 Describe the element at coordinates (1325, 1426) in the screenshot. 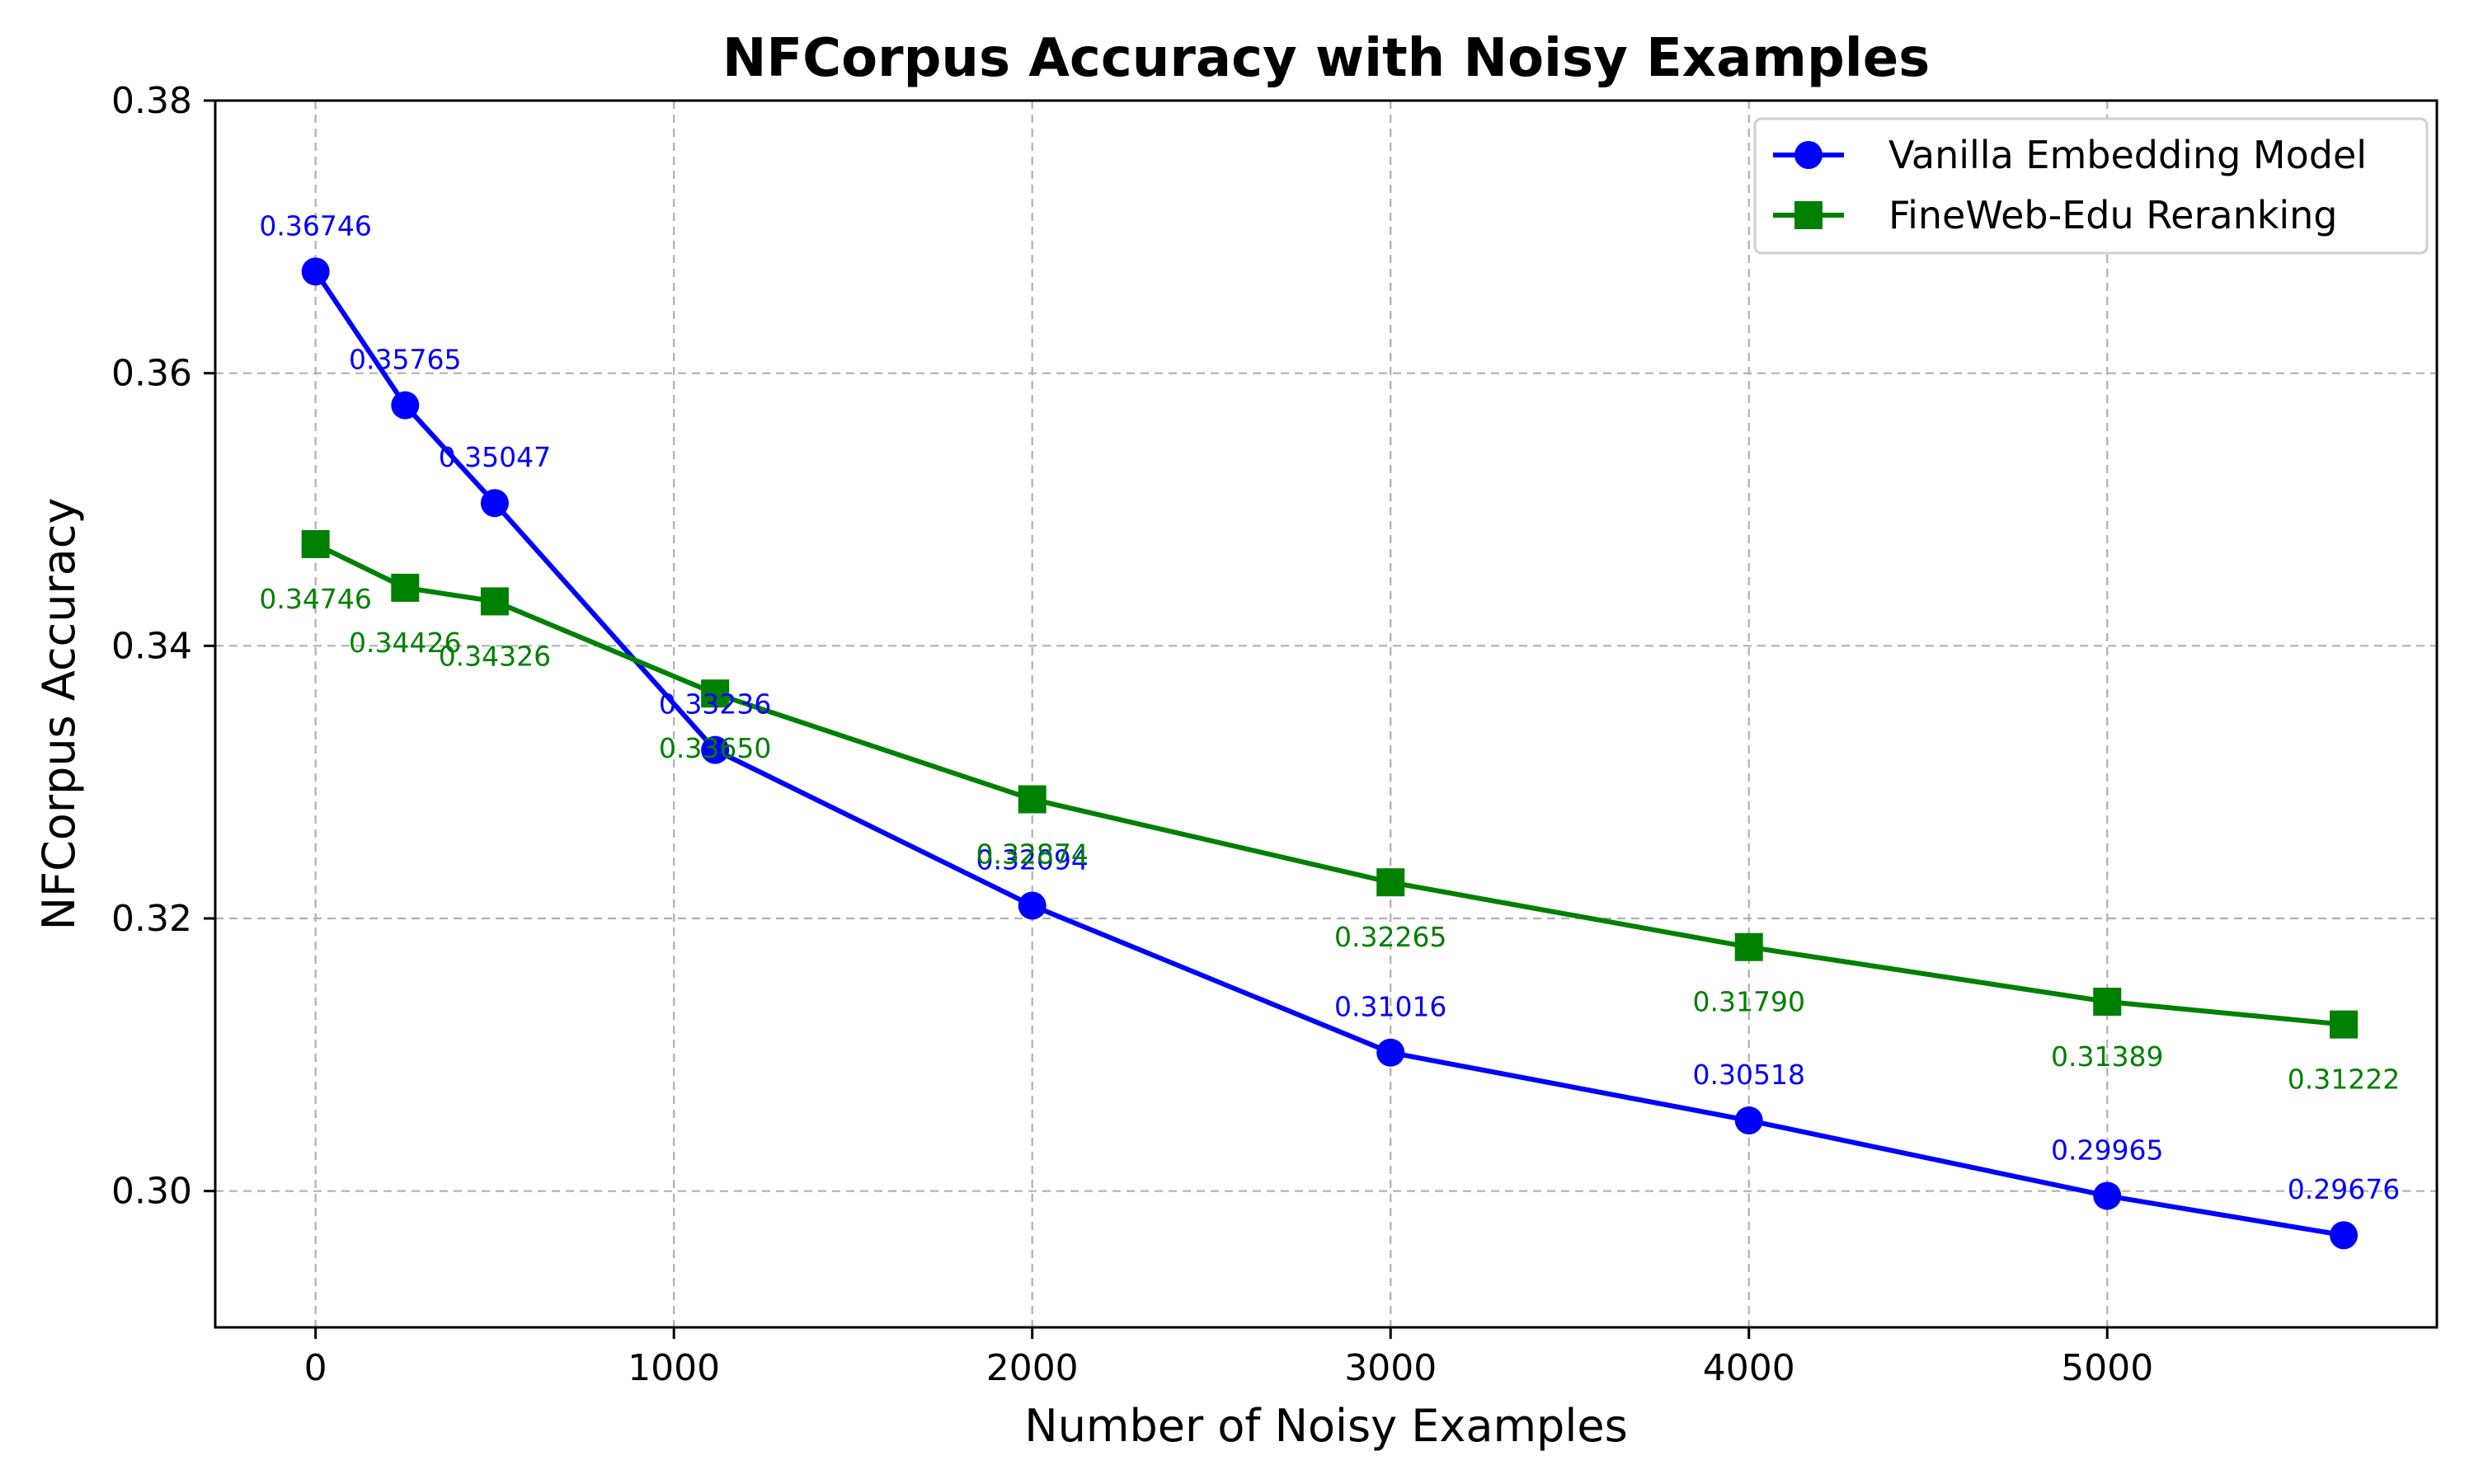

I see `x-axis-label: Number of Noisy Examples` at that location.